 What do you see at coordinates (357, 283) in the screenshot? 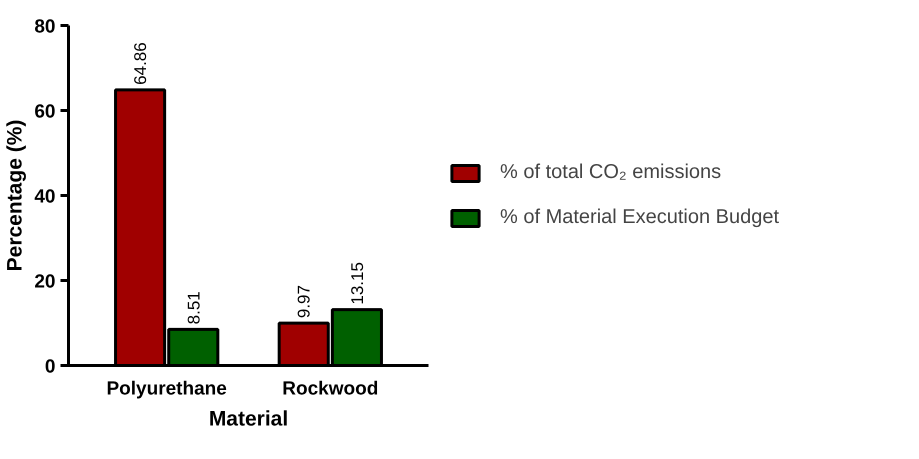
I see `data-label: 13.15` at bounding box center [357, 283].